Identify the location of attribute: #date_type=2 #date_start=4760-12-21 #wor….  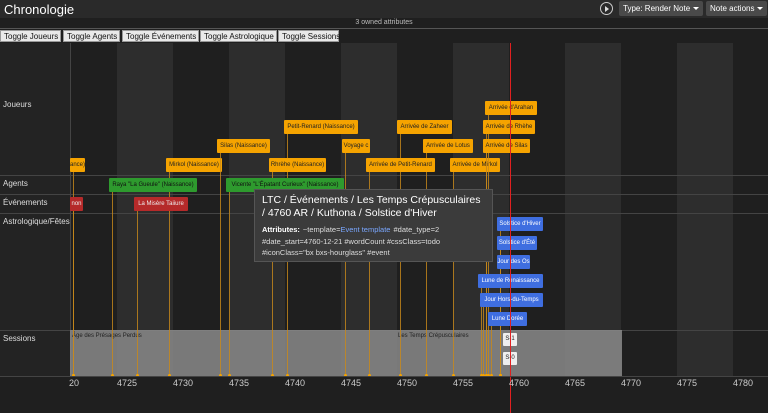
(351, 241).